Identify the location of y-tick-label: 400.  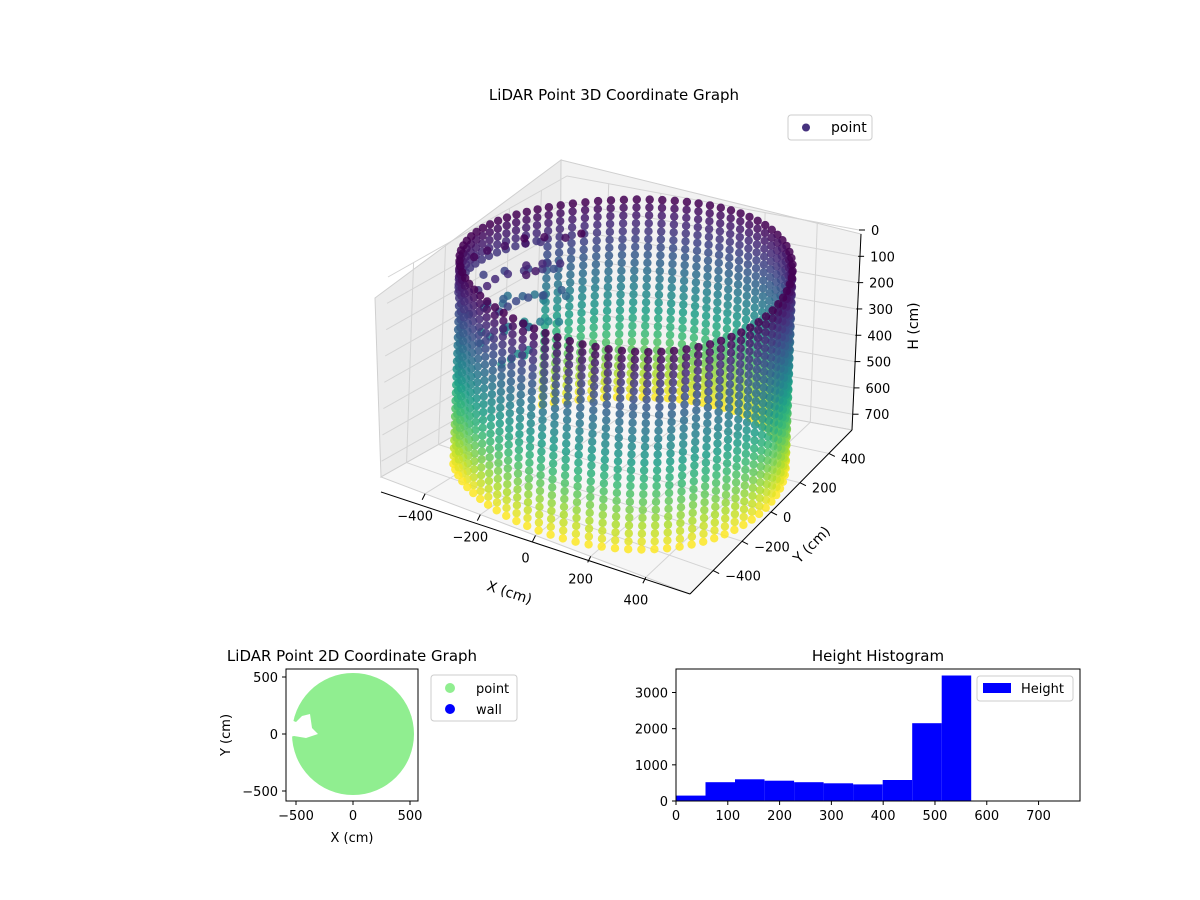
(853, 459).